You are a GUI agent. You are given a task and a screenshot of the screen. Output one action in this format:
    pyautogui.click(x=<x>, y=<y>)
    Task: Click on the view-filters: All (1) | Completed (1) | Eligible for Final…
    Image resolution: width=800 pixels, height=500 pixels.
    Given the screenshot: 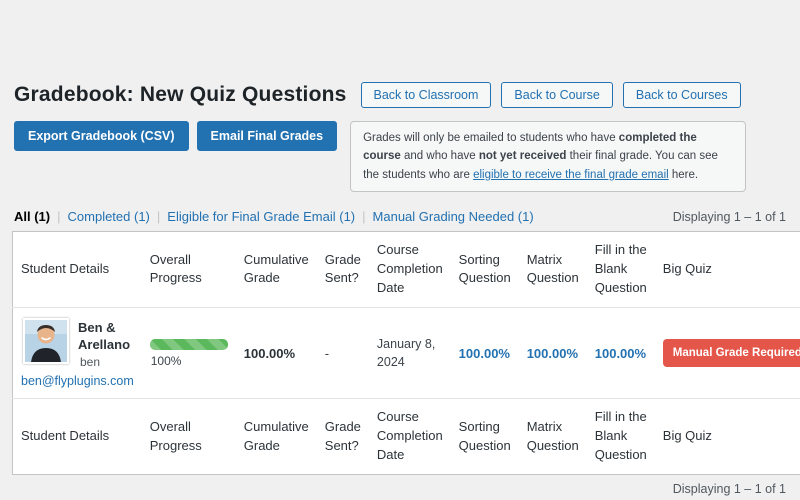 What is the action you would take?
    pyautogui.click(x=274, y=216)
    